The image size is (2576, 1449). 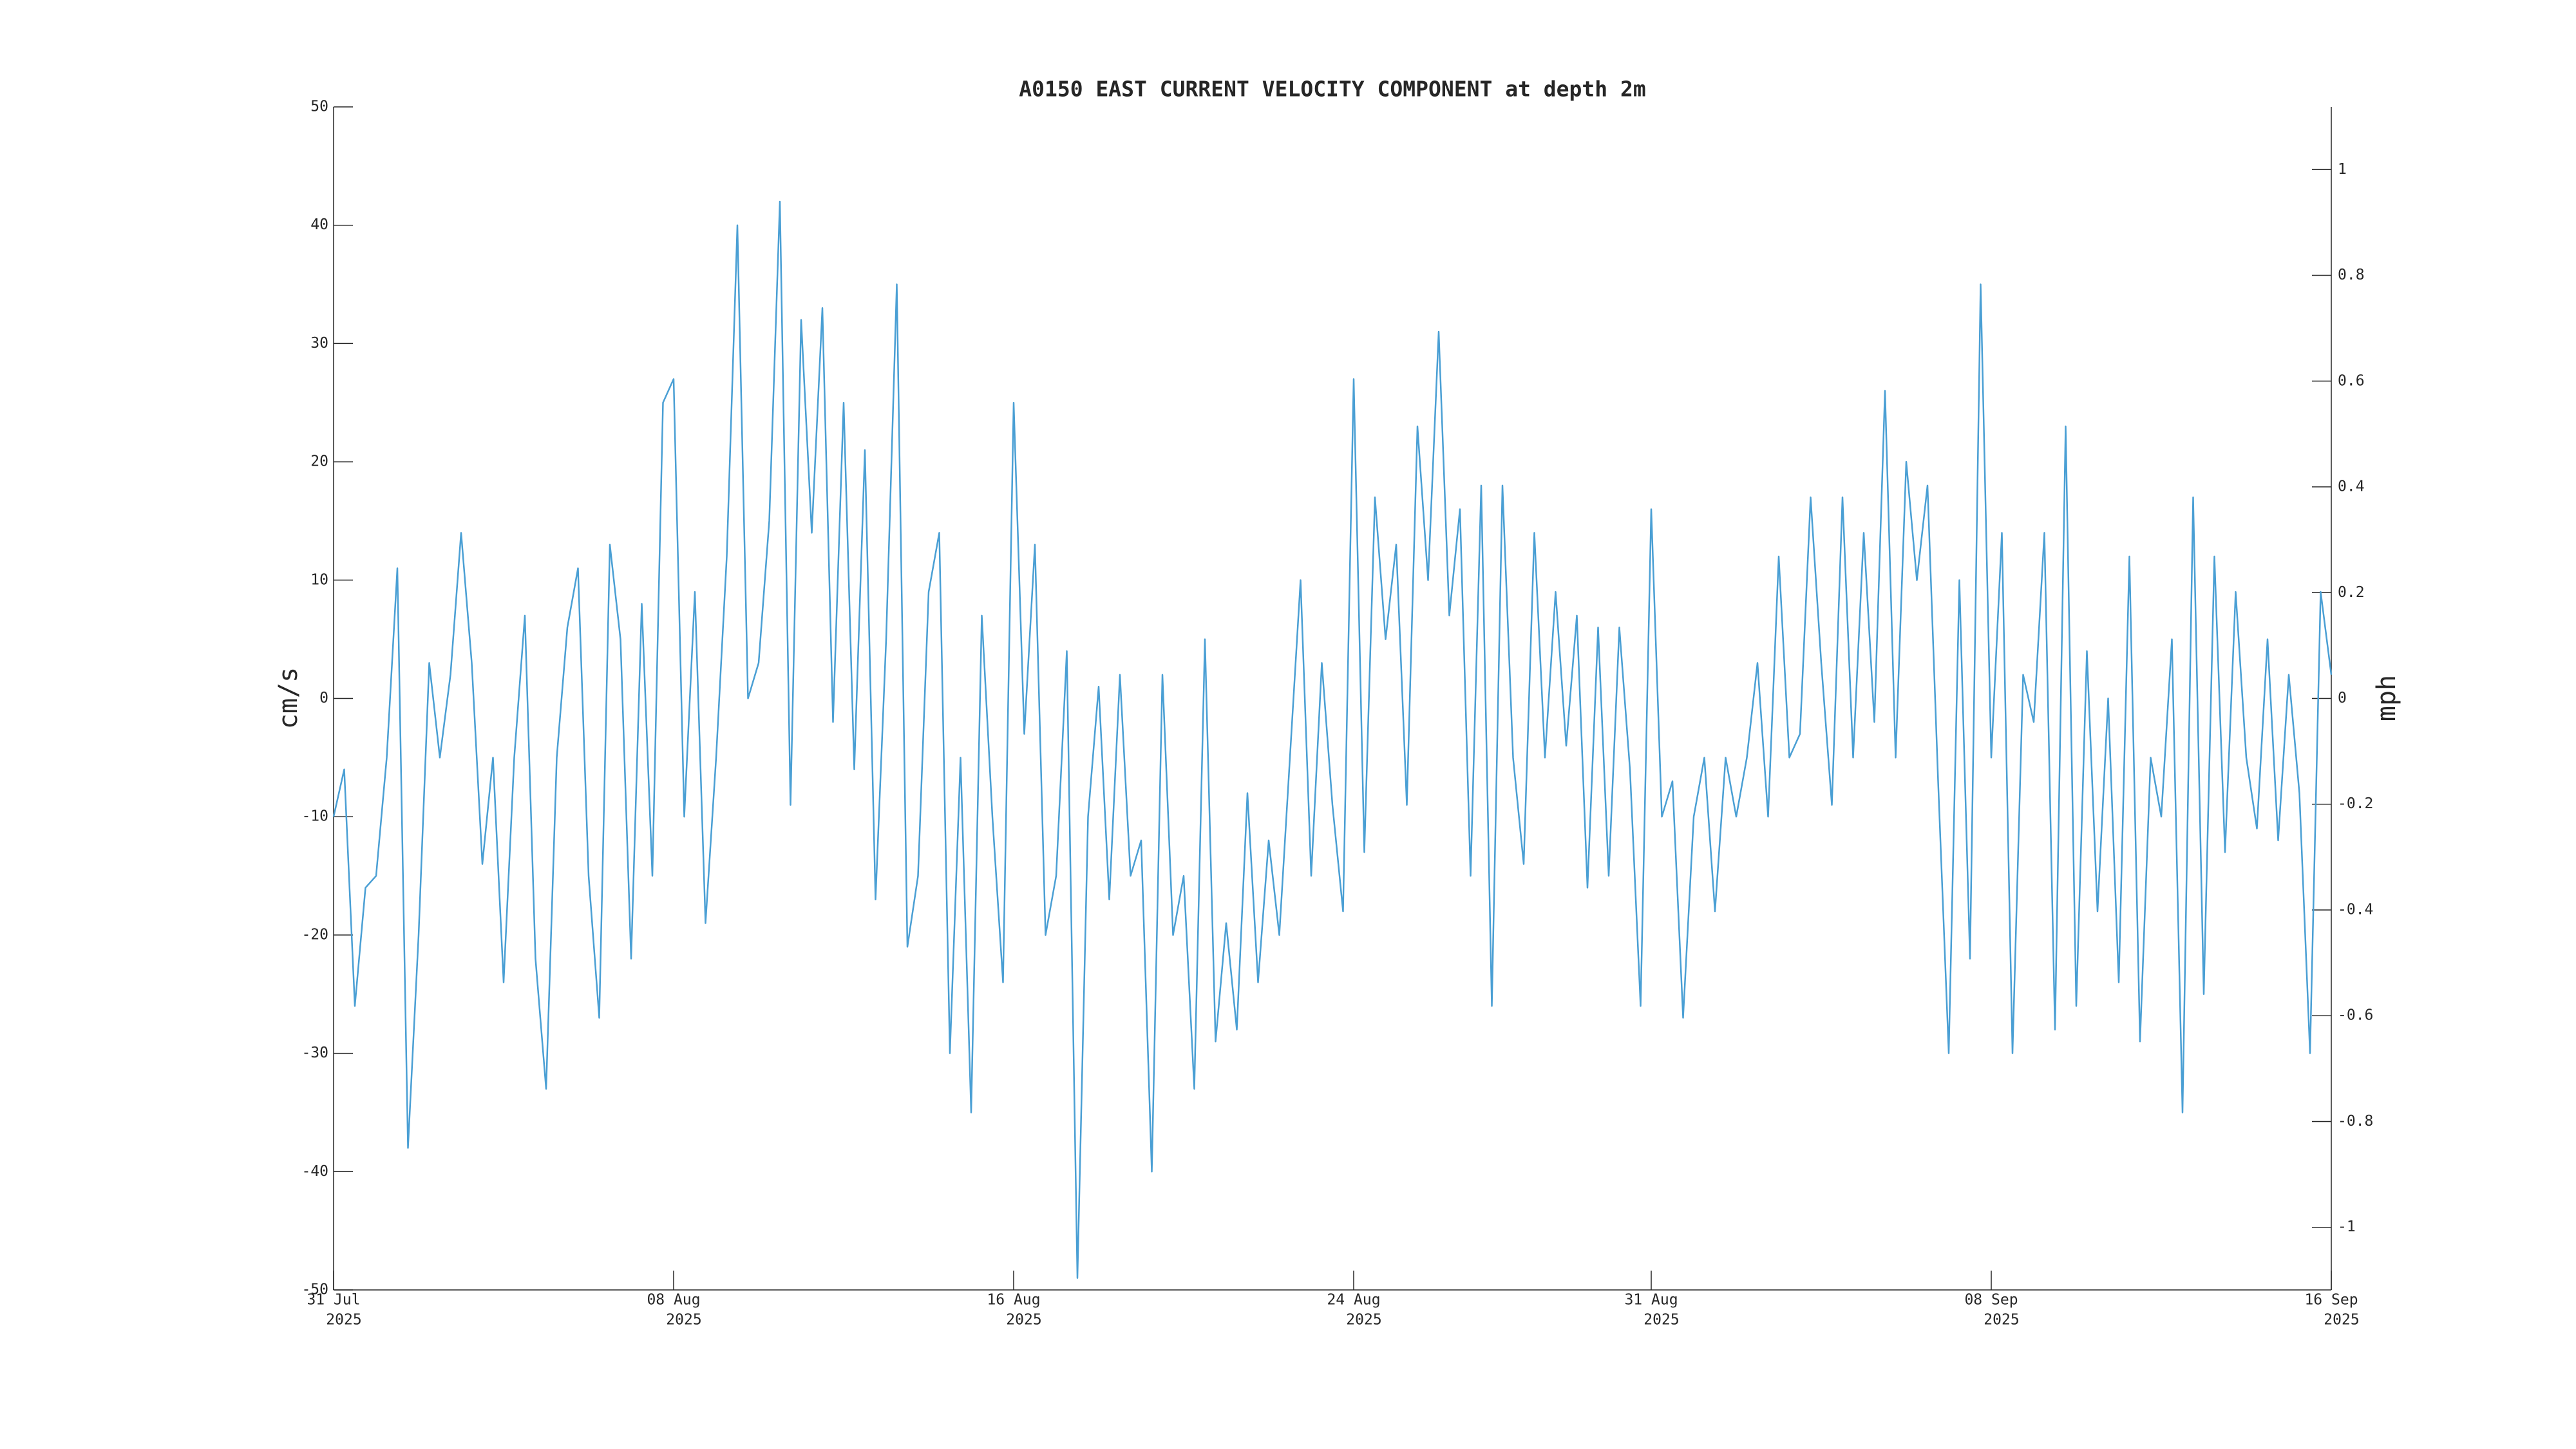 I want to click on y-tick-label: -20, so click(x=314, y=935).